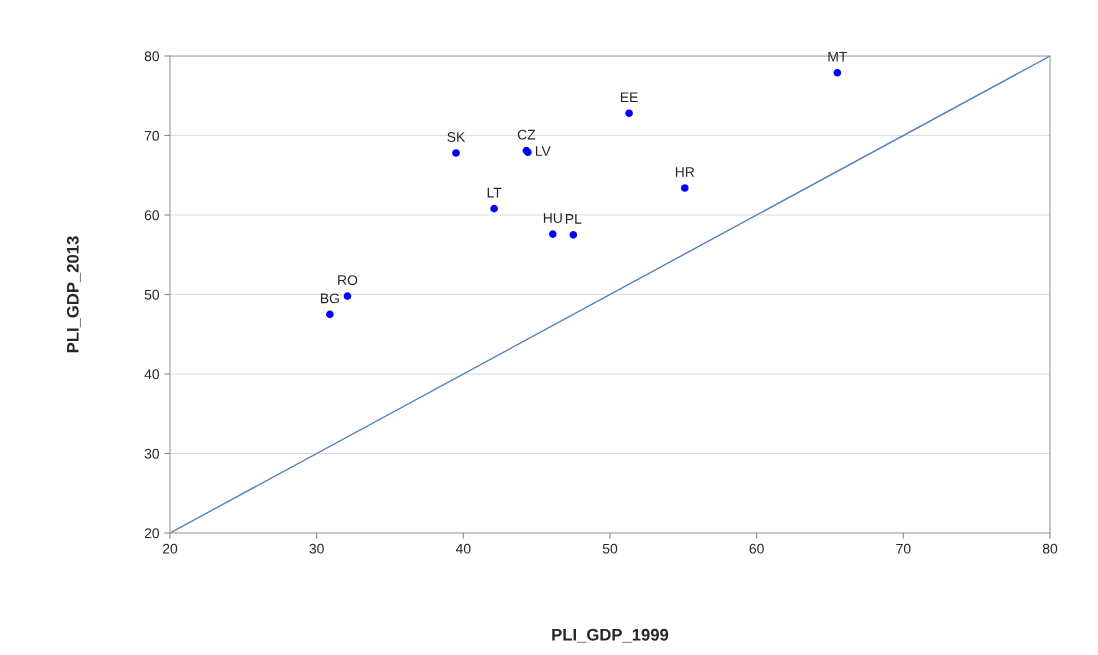 This screenshot has height=655, width=1098. What do you see at coordinates (903, 548) in the screenshot?
I see `x-tick-label: 70` at bounding box center [903, 548].